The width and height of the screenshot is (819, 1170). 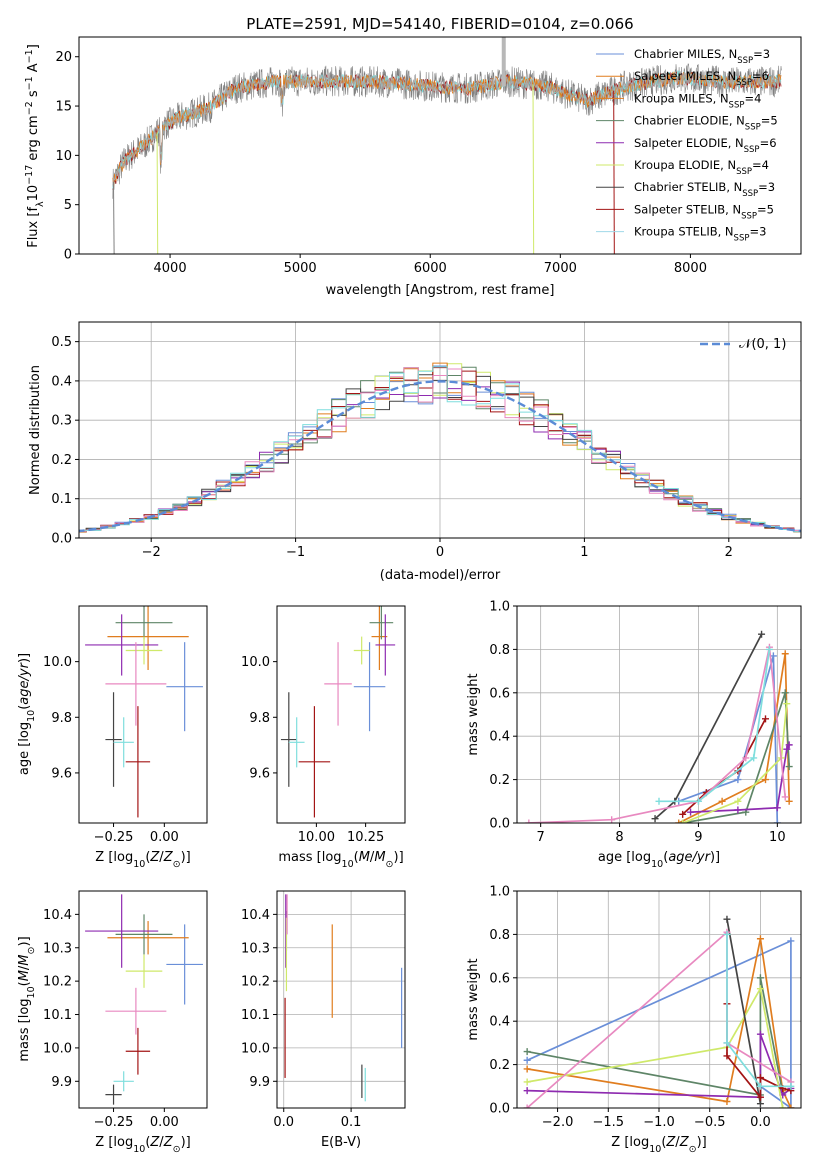 I want to click on legend-entry: Chabrier STELIB, NSSP=3, so click(x=704, y=189).